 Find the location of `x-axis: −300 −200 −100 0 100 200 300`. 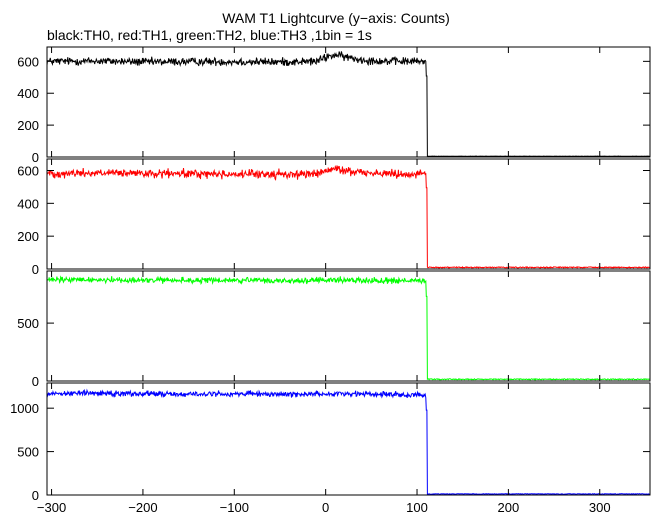

x-axis: −300 −200 −100 0 100 200 300 is located at coordinates (324, 507).